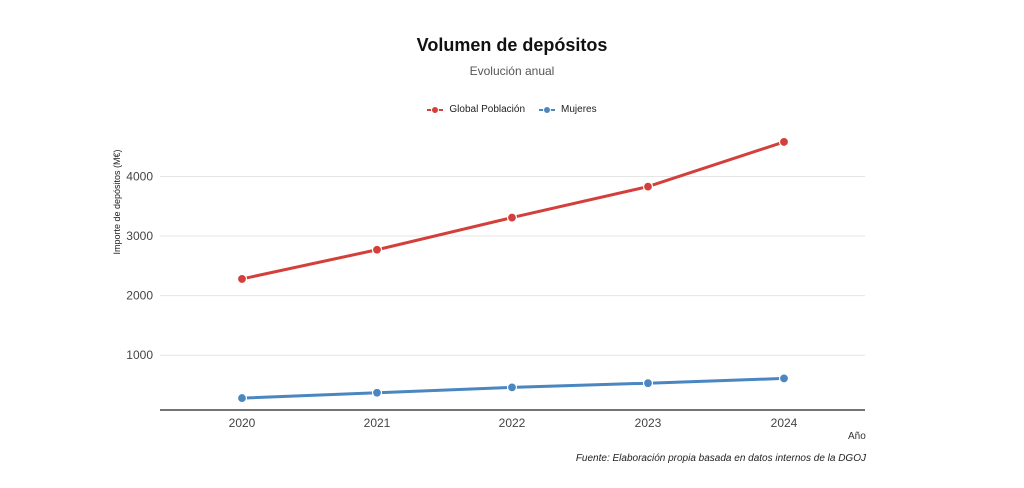 This screenshot has width=1024, height=488. I want to click on x-tick-label-2024: 2024, so click(784, 423).